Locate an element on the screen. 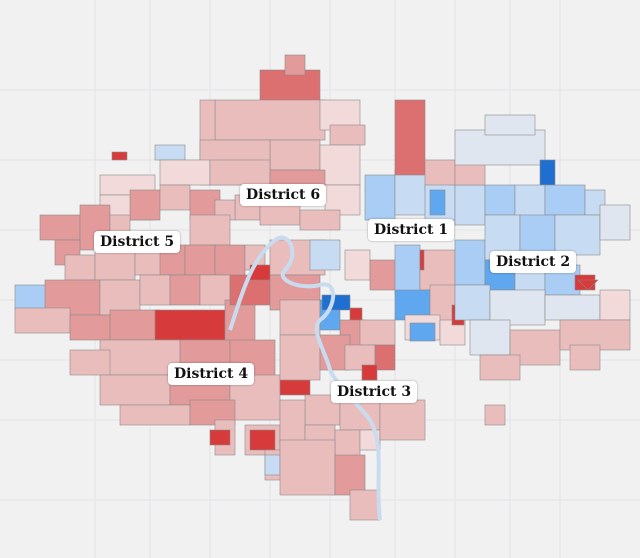 This screenshot has height=558, width=640. district-4-label: District 4 is located at coordinates (211, 374).